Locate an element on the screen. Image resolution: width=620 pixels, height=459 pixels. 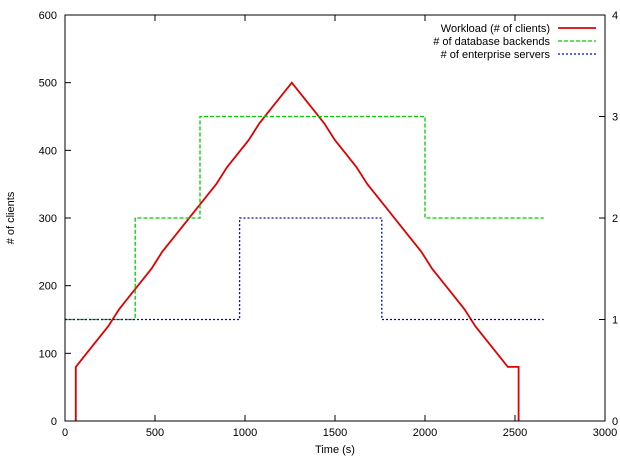
x-tick-label: 500 is located at coordinates (155, 433).